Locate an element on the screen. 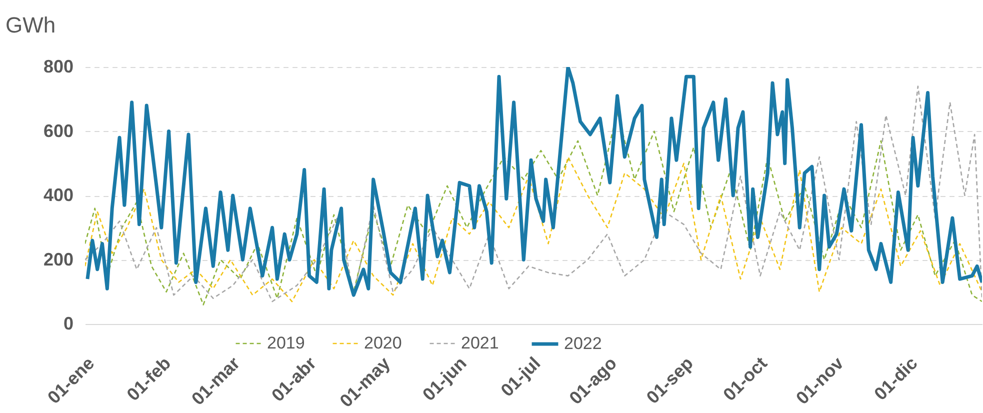  y-axis-title: GWh is located at coordinates (31, 25).